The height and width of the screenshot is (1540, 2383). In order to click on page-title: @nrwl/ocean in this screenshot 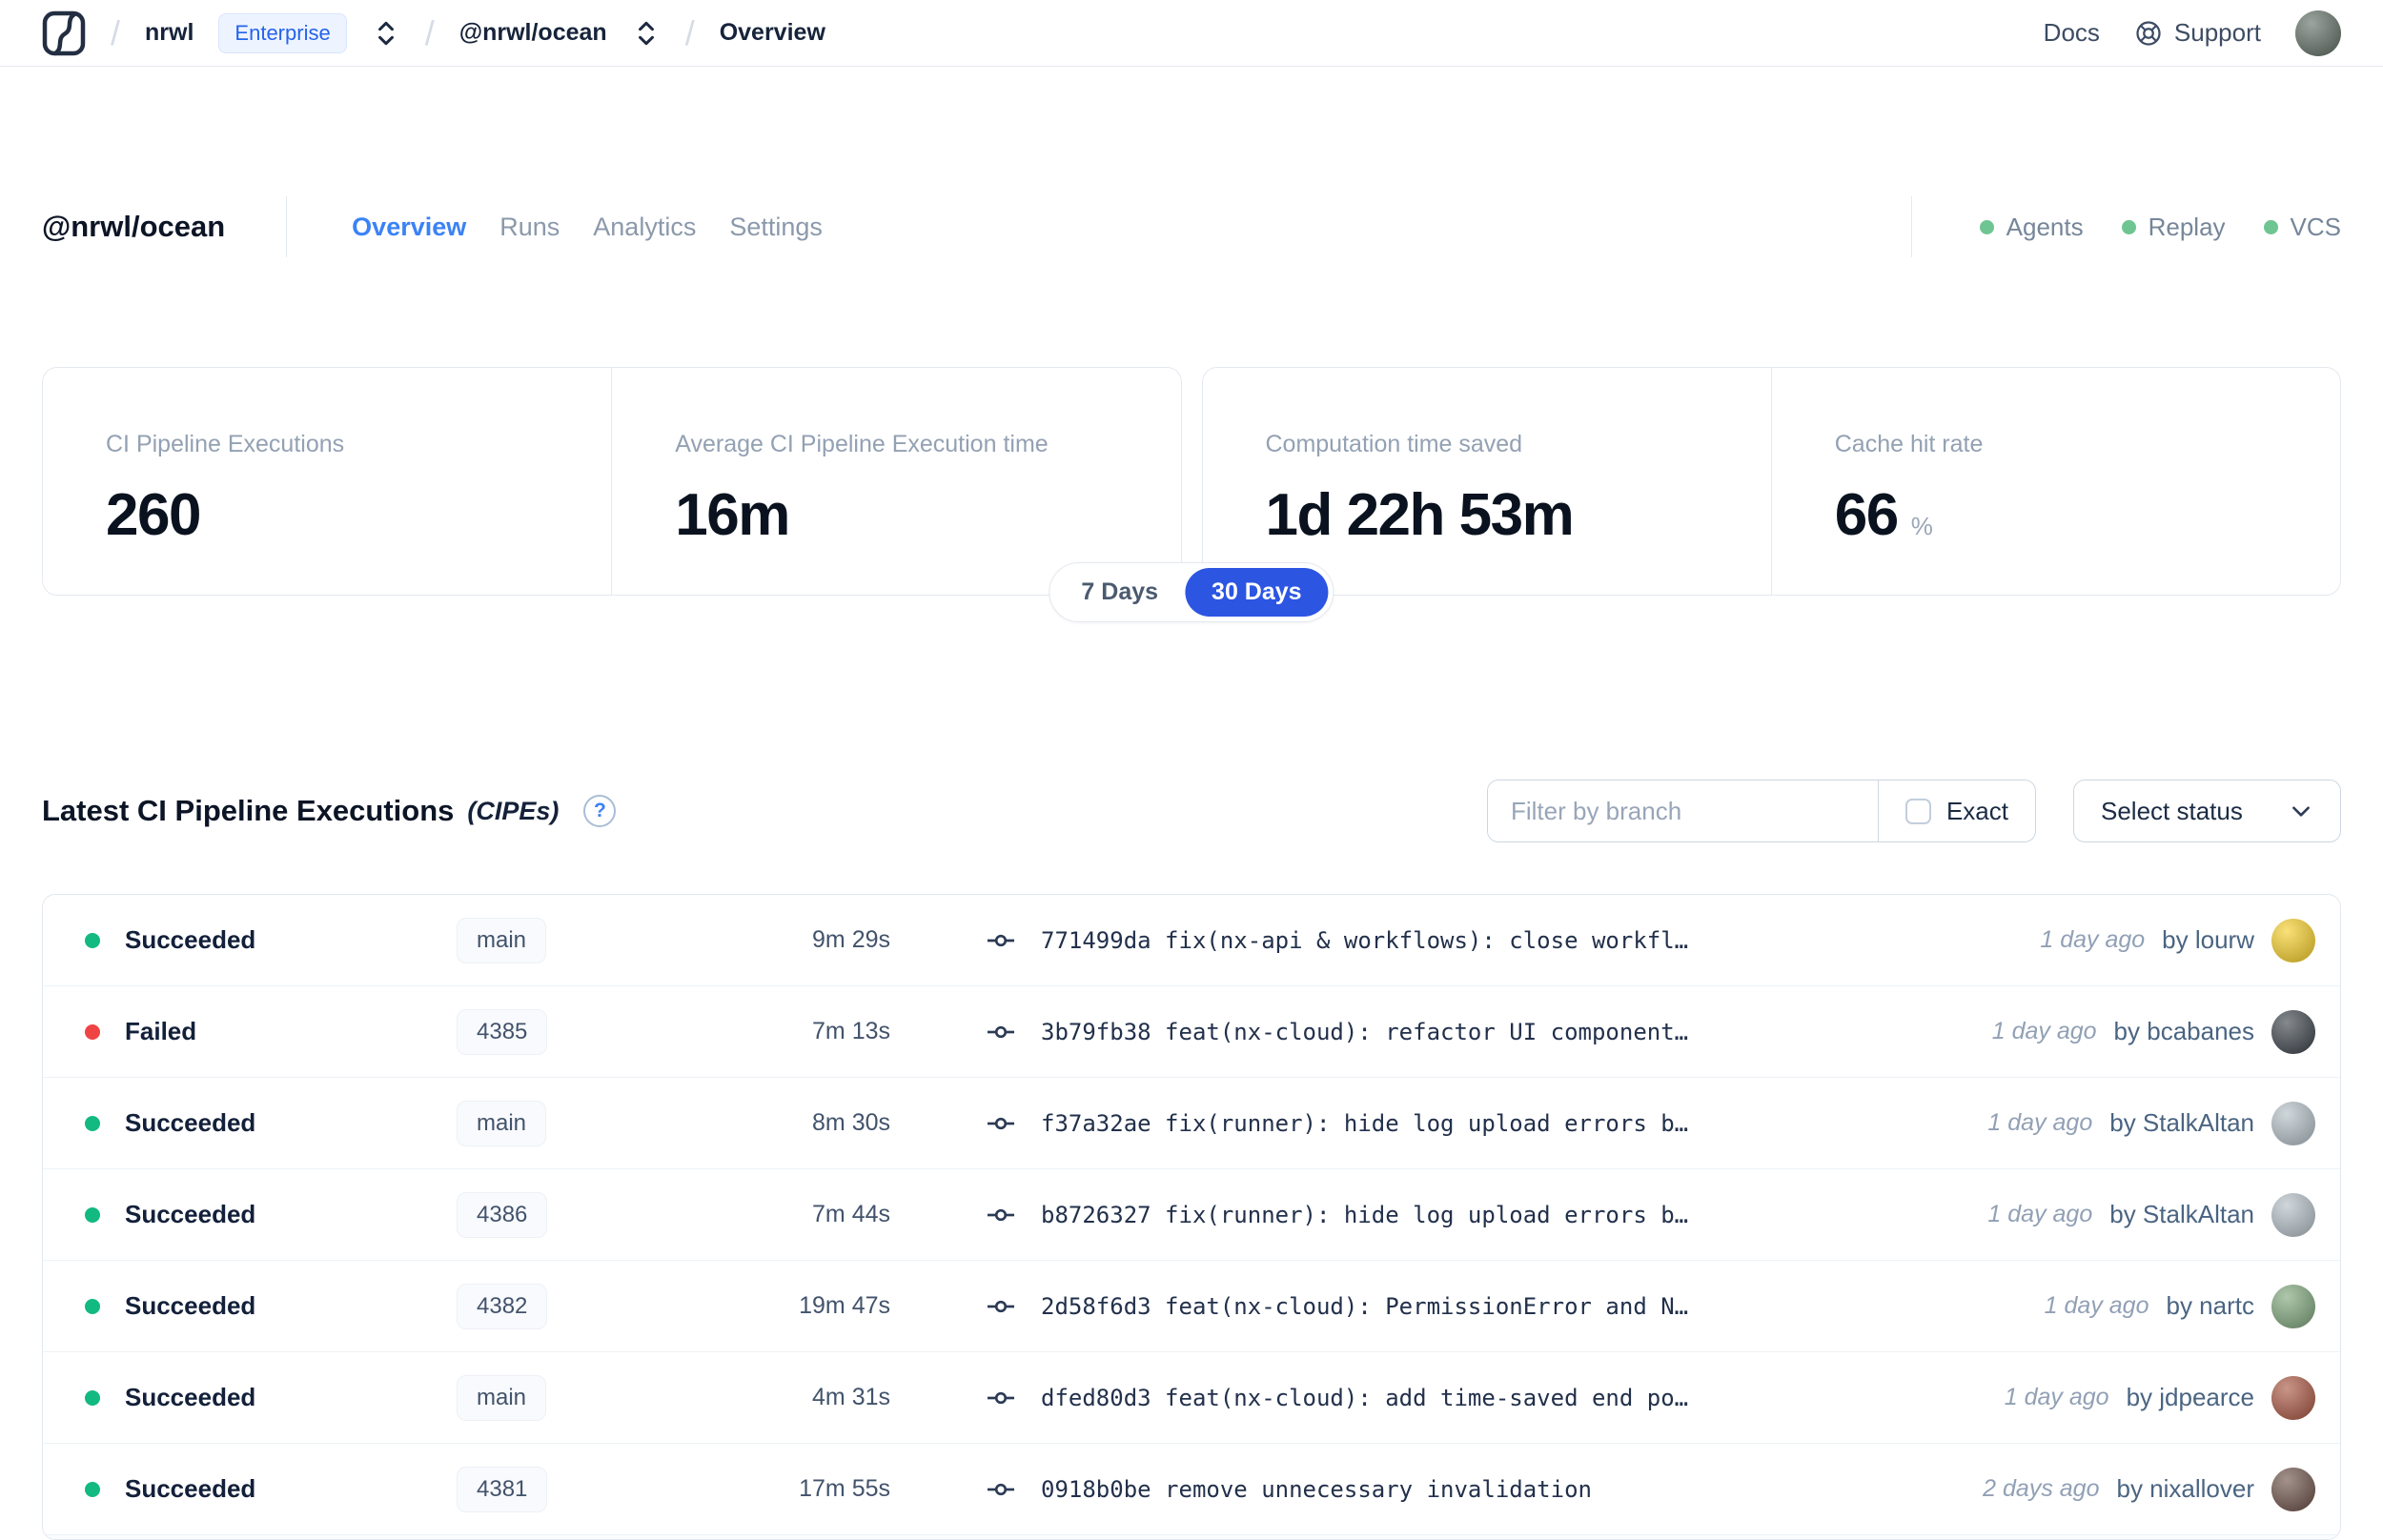, I will do `click(134, 226)`.